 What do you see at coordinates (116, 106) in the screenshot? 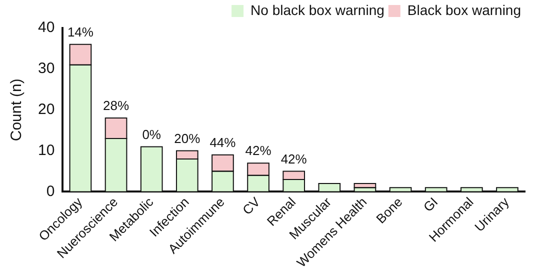
I see `annotation: 28%` at bounding box center [116, 106].